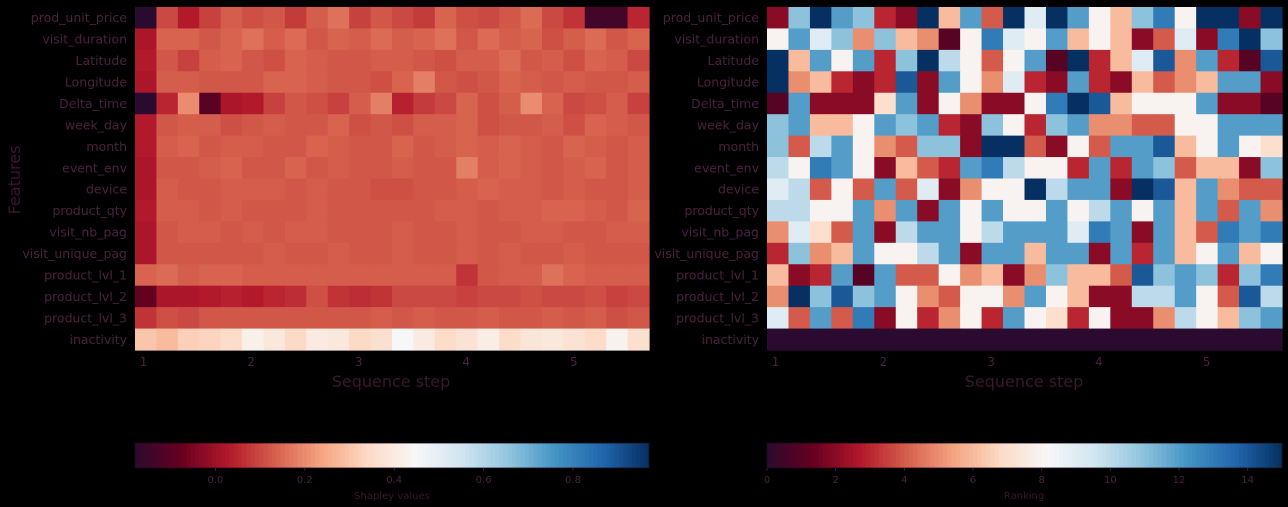 Image resolution: width=1288 pixels, height=507 pixels. What do you see at coordinates (94, 167) in the screenshot?
I see `shapley-y-tick-label: event_env` at bounding box center [94, 167].